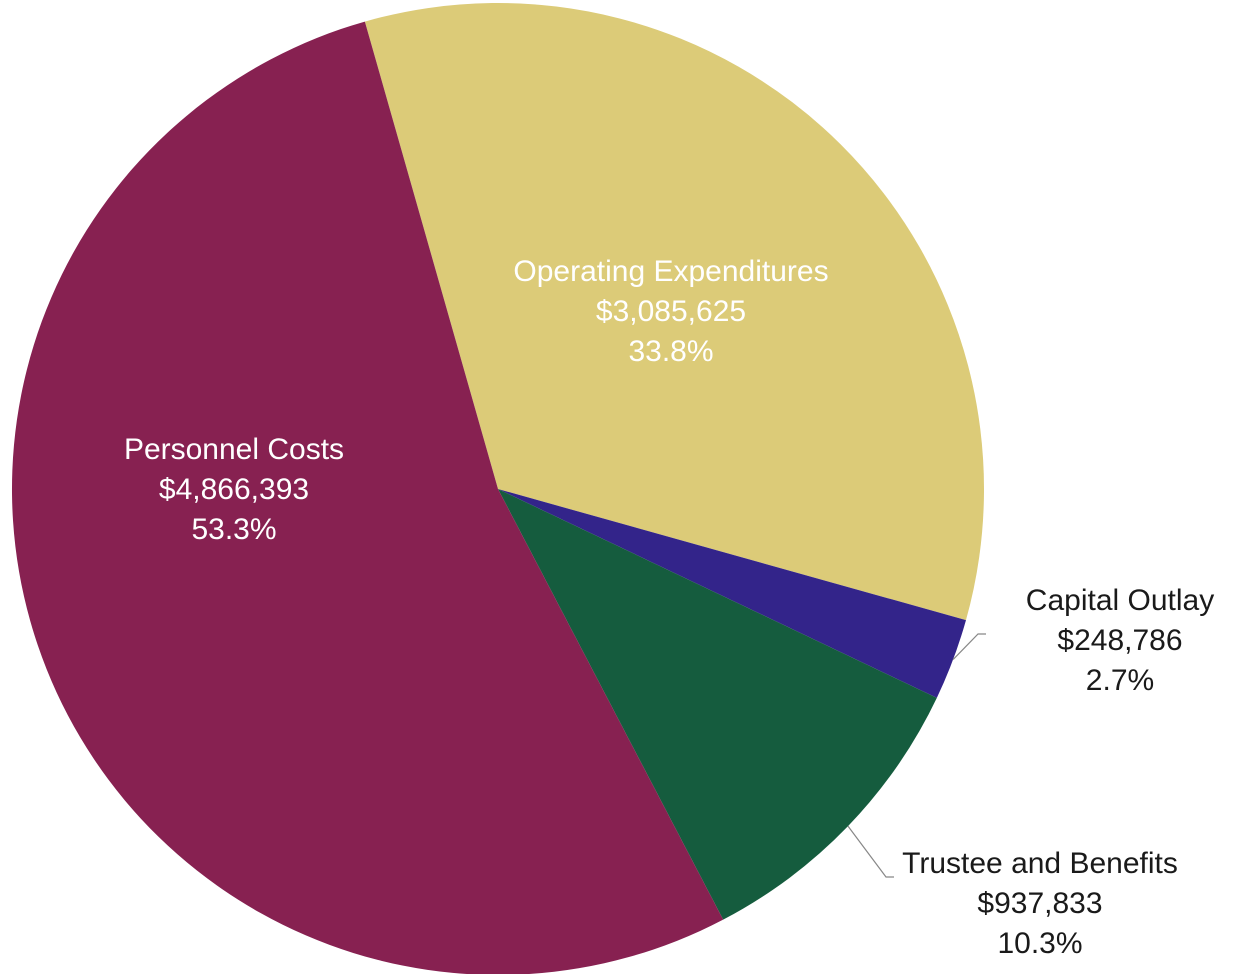 The height and width of the screenshot is (979, 1235). What do you see at coordinates (234, 449) in the screenshot?
I see `slice-label-personnel-costs: Personnel Costs` at bounding box center [234, 449].